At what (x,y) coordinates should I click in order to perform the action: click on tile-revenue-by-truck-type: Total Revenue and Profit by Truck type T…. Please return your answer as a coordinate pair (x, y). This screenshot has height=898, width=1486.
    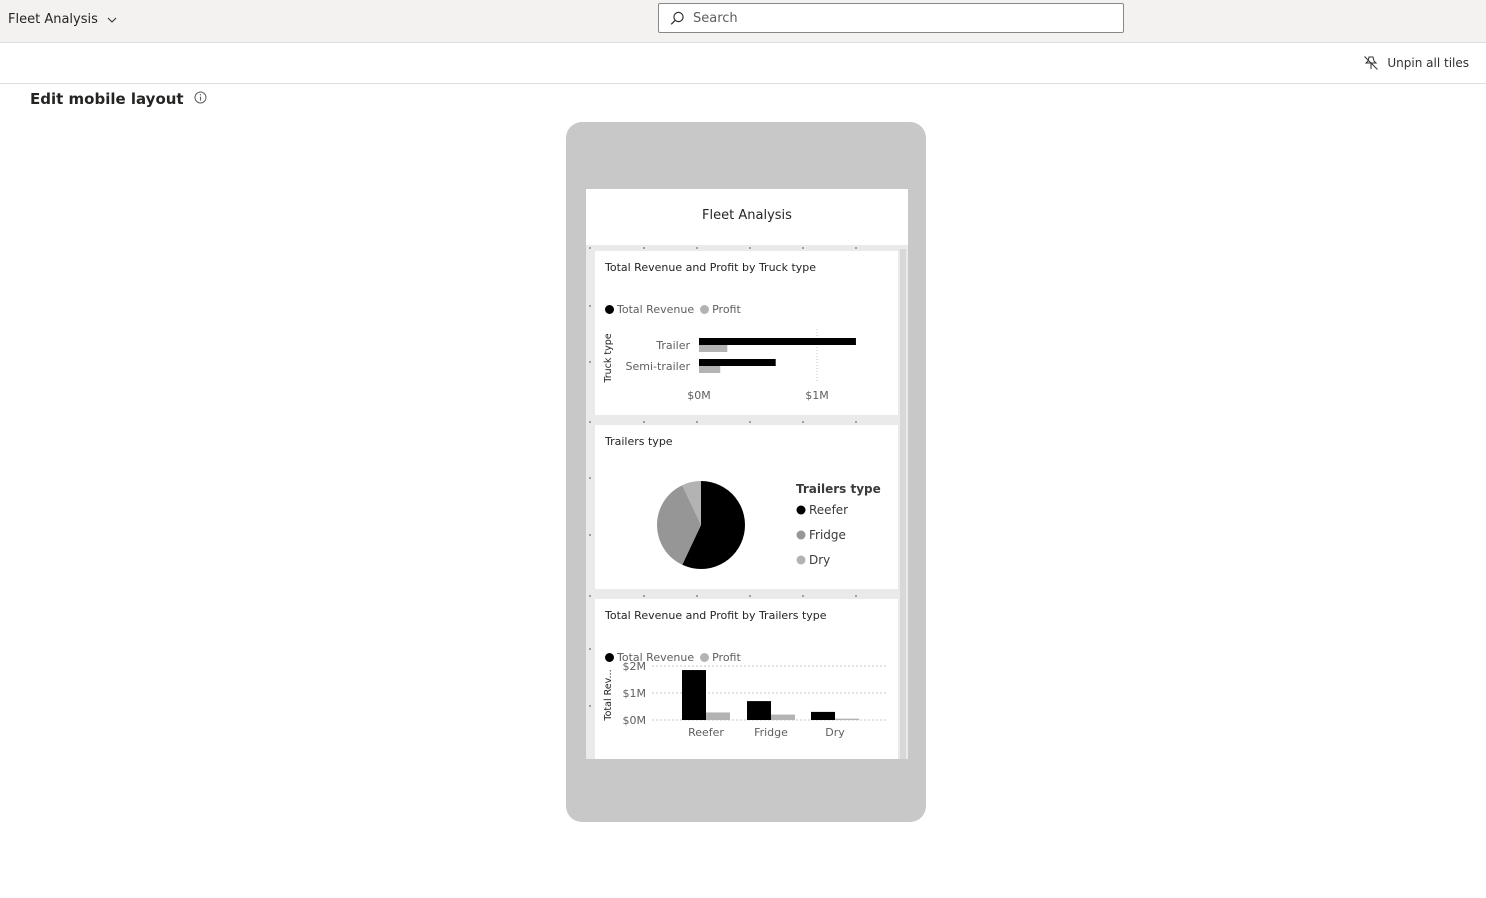
    Looking at the image, I should click on (746, 333).